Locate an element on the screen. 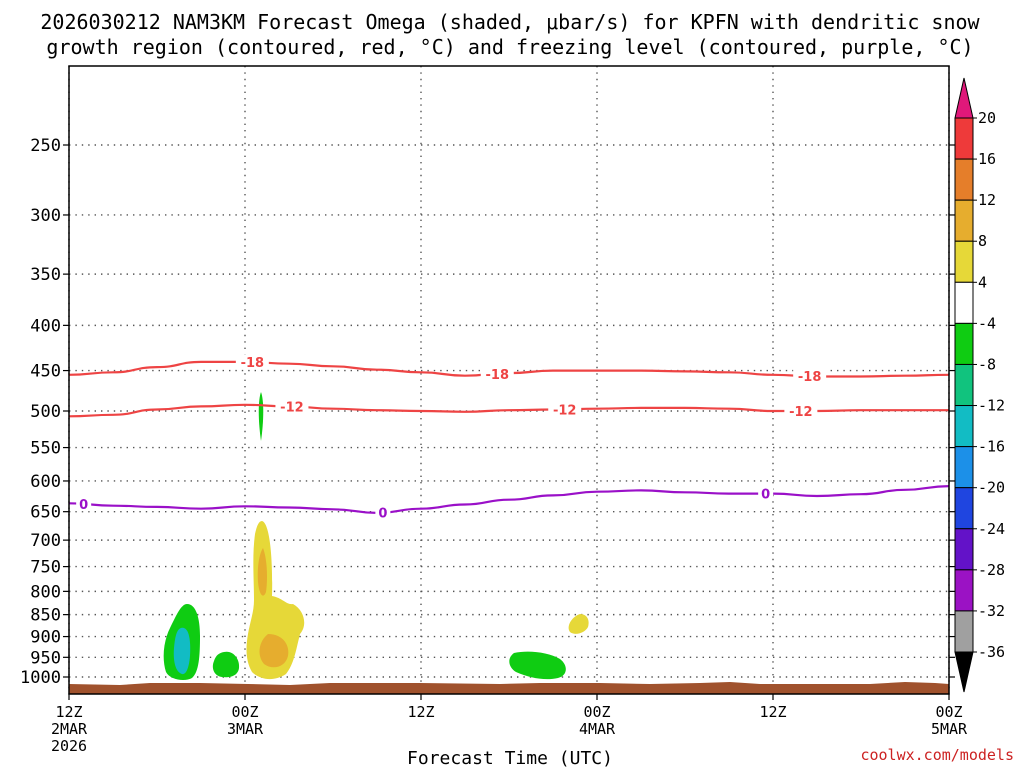 Image resolution: width=1024 pixels, height=768 pixels. y-tick-label-550: 550 is located at coordinates (45, 449).